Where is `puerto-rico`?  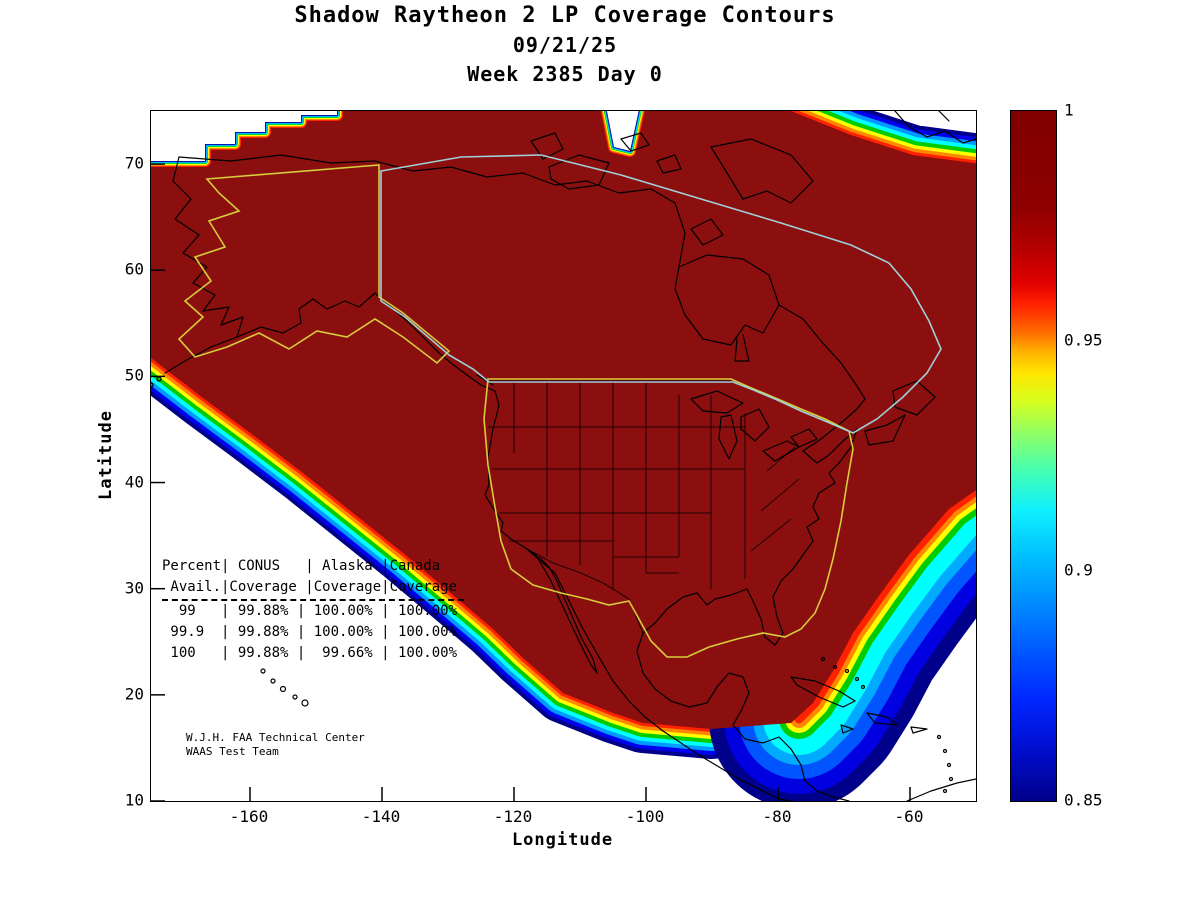
puerto-rico is located at coordinates (919, 730).